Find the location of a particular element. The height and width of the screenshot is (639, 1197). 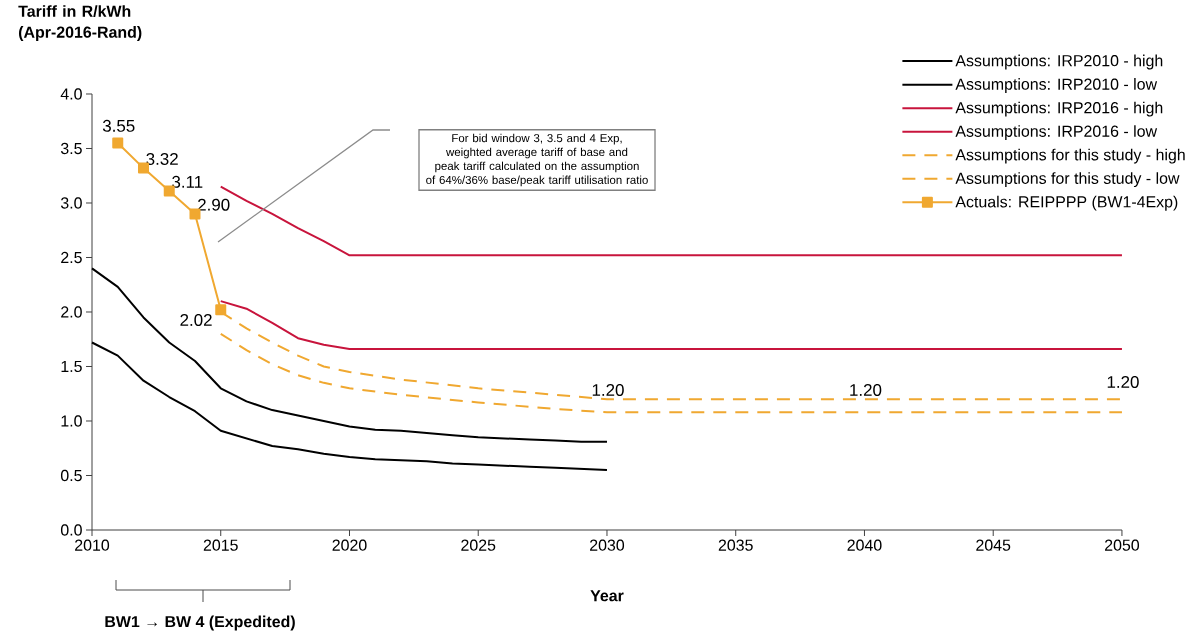

x-tick-label: 2040 is located at coordinates (864, 545).